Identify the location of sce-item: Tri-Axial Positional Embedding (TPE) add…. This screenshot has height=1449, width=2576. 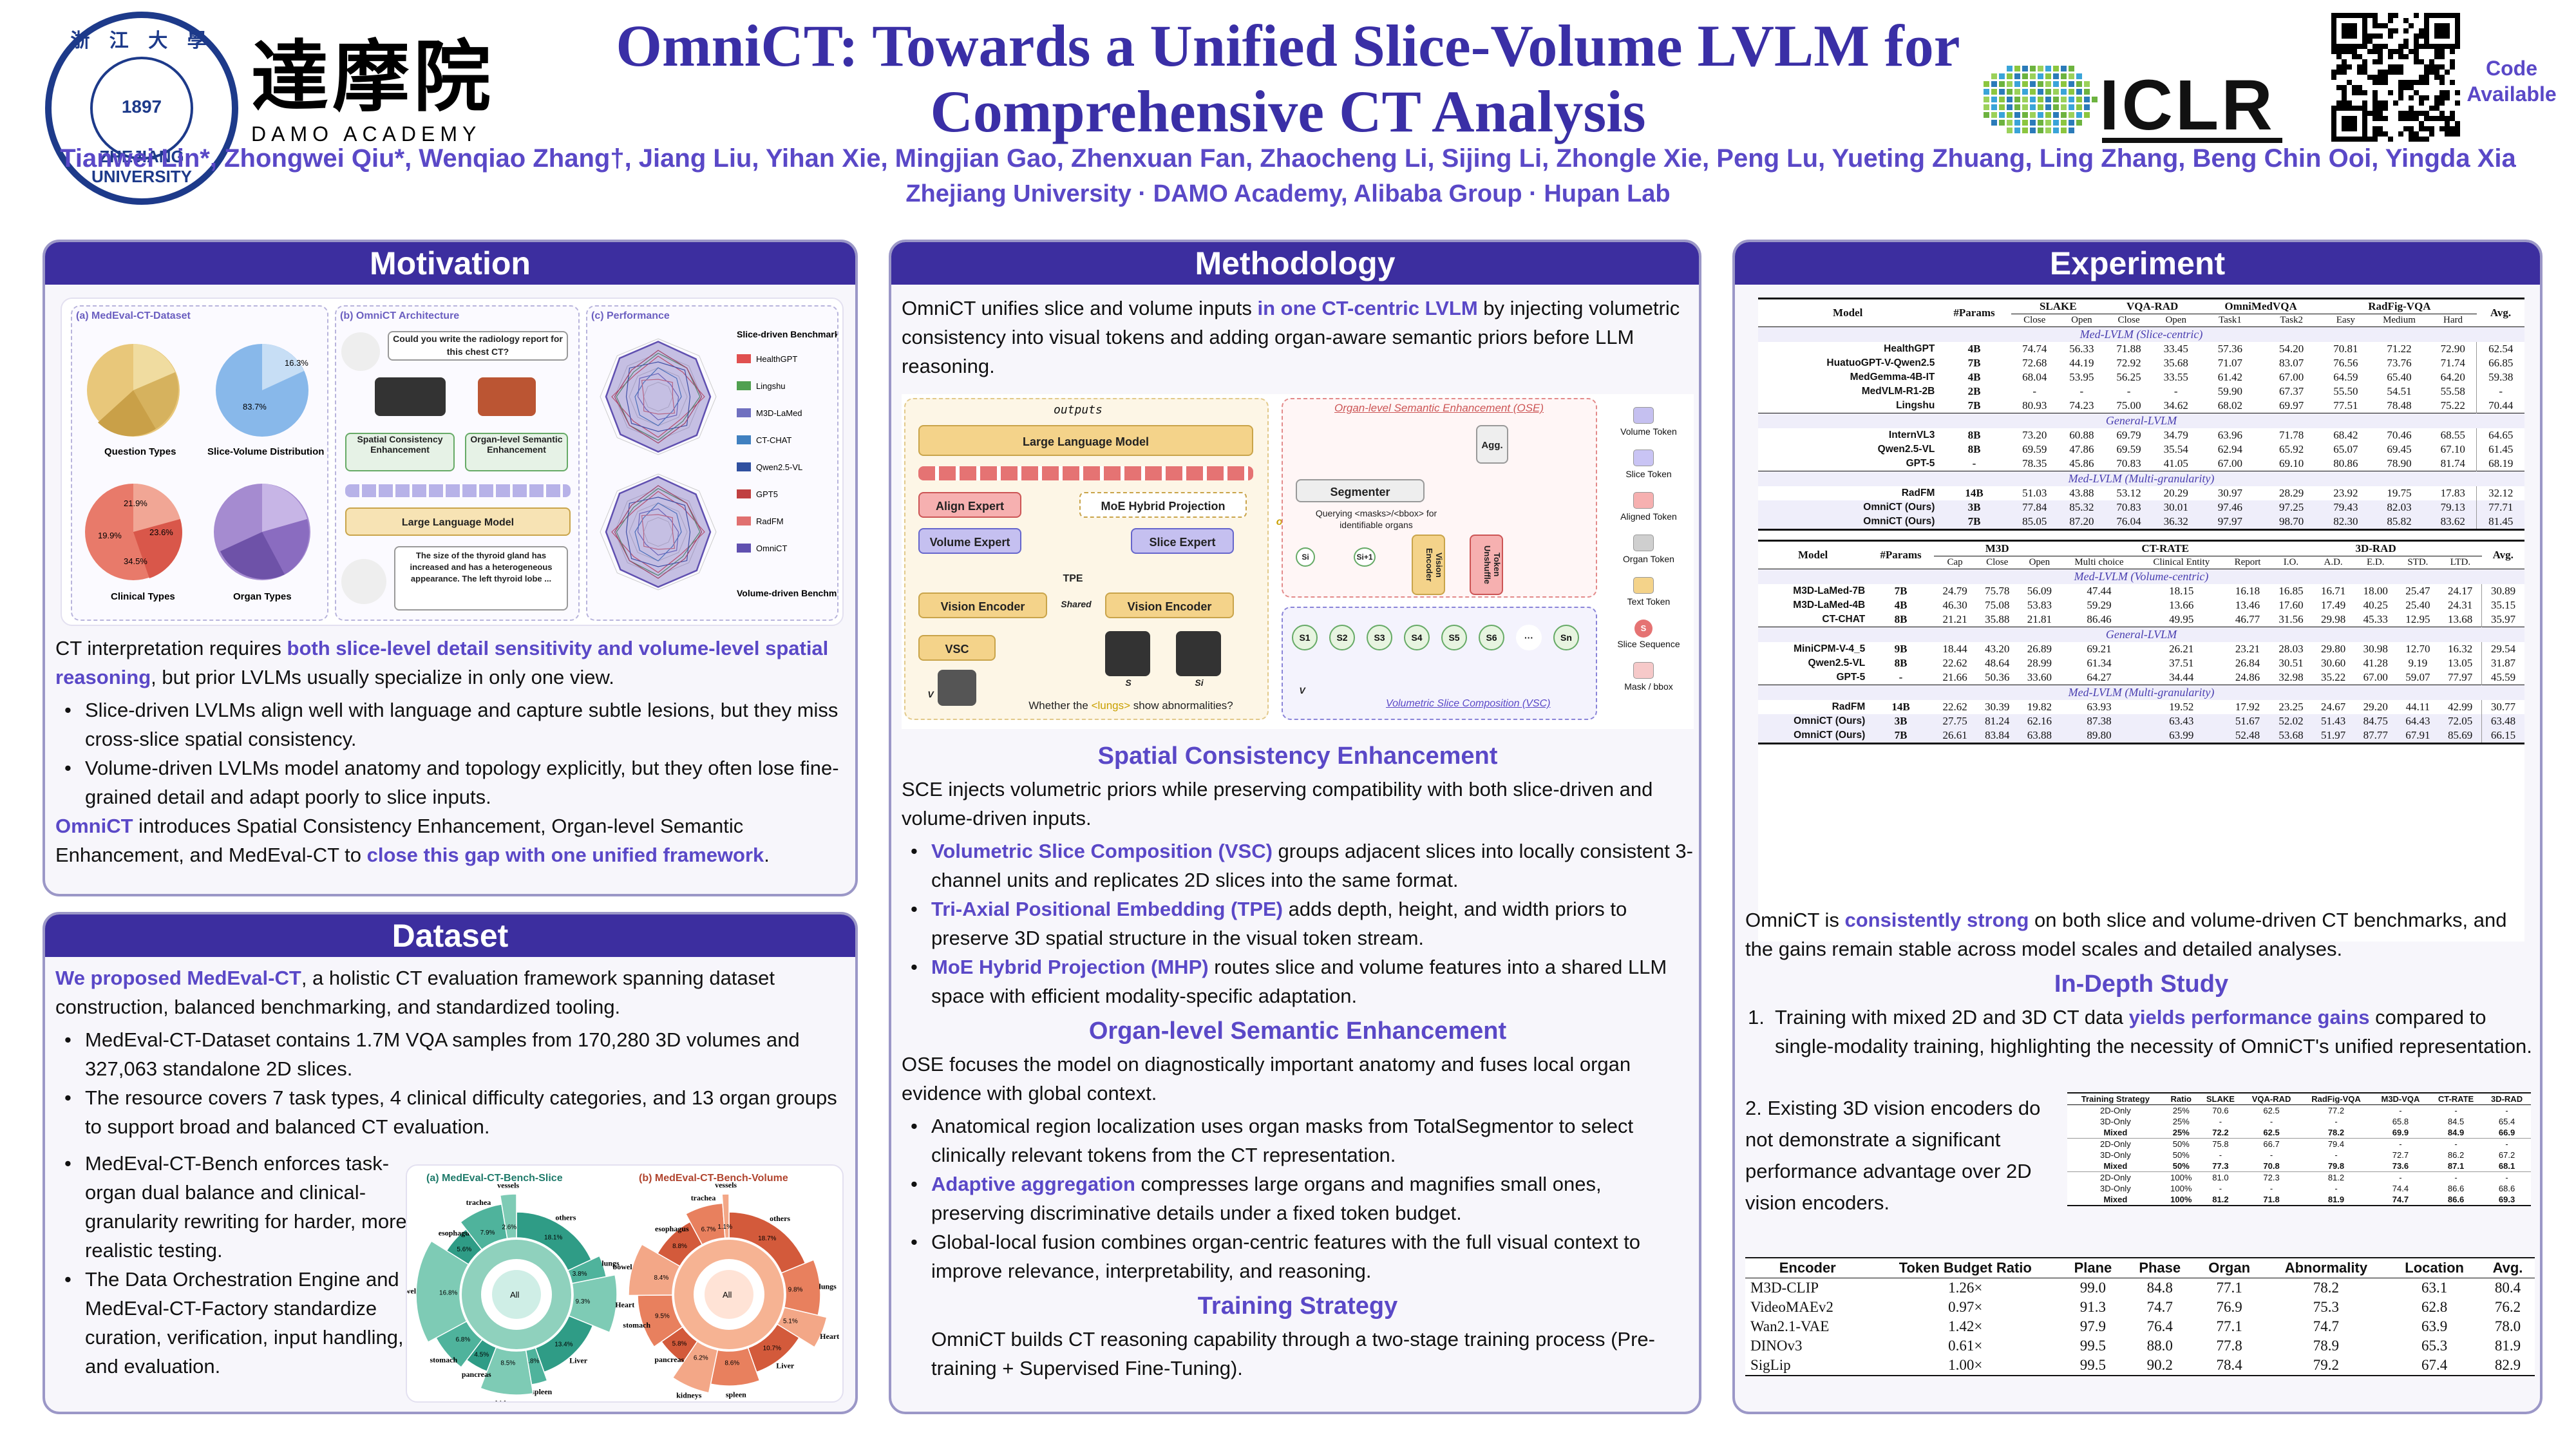
(1298, 923).